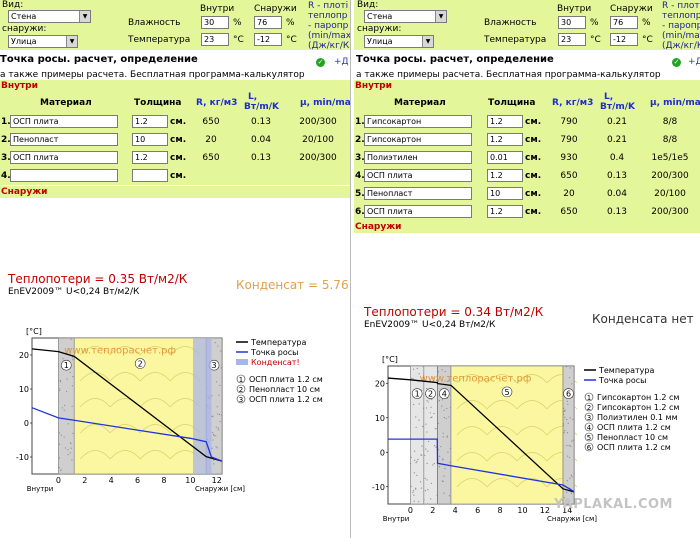 The image size is (700, 538). What do you see at coordinates (522, 510) in the screenshot?
I see `x-tick-label: 10` at bounding box center [522, 510].